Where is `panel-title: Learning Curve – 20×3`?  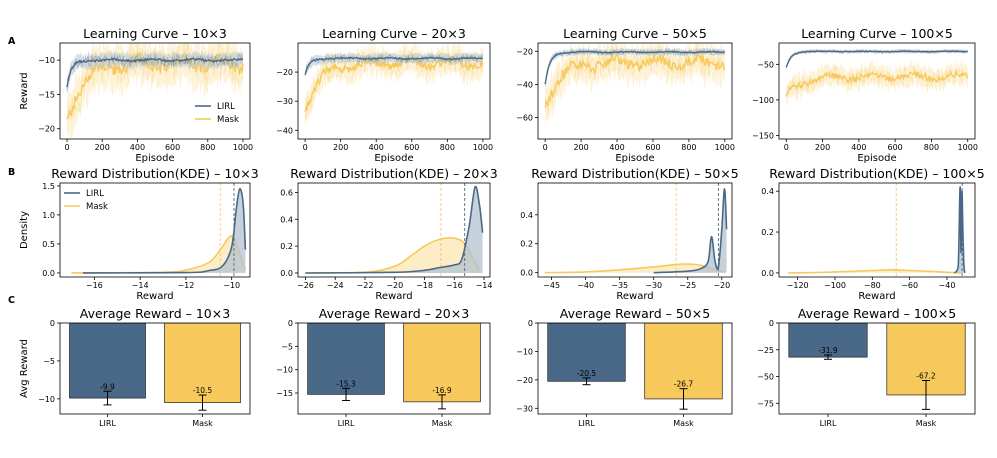
panel-title: Learning Curve – 20×3 is located at coordinates (394, 33).